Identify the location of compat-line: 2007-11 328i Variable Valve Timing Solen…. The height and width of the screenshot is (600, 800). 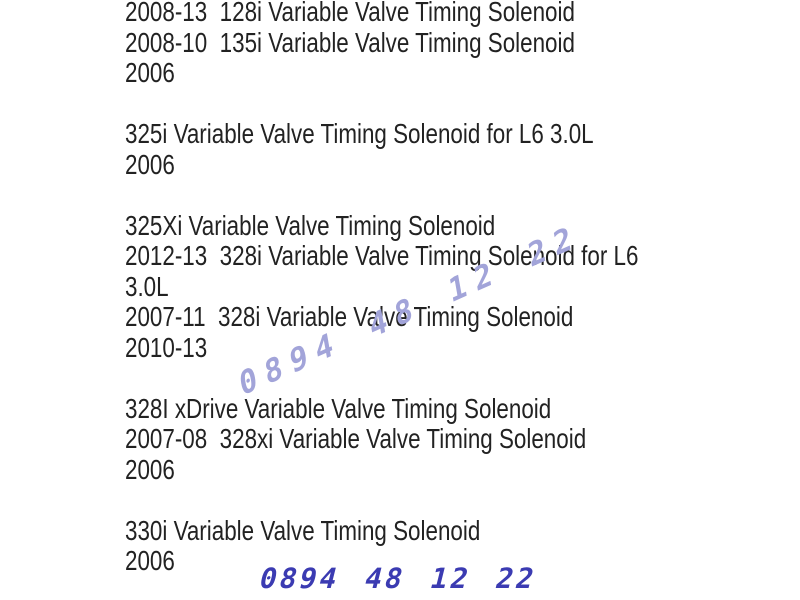
(349, 316).